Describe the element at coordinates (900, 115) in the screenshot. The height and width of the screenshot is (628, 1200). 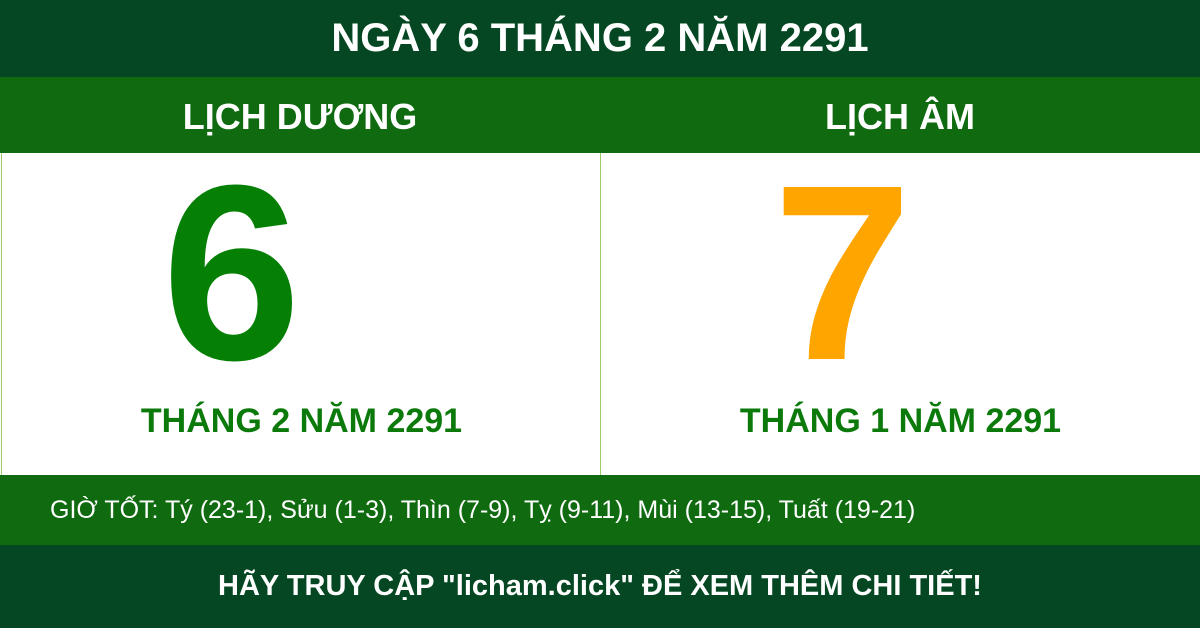
I see `lunar-label: LỊCH ÂM` at that location.